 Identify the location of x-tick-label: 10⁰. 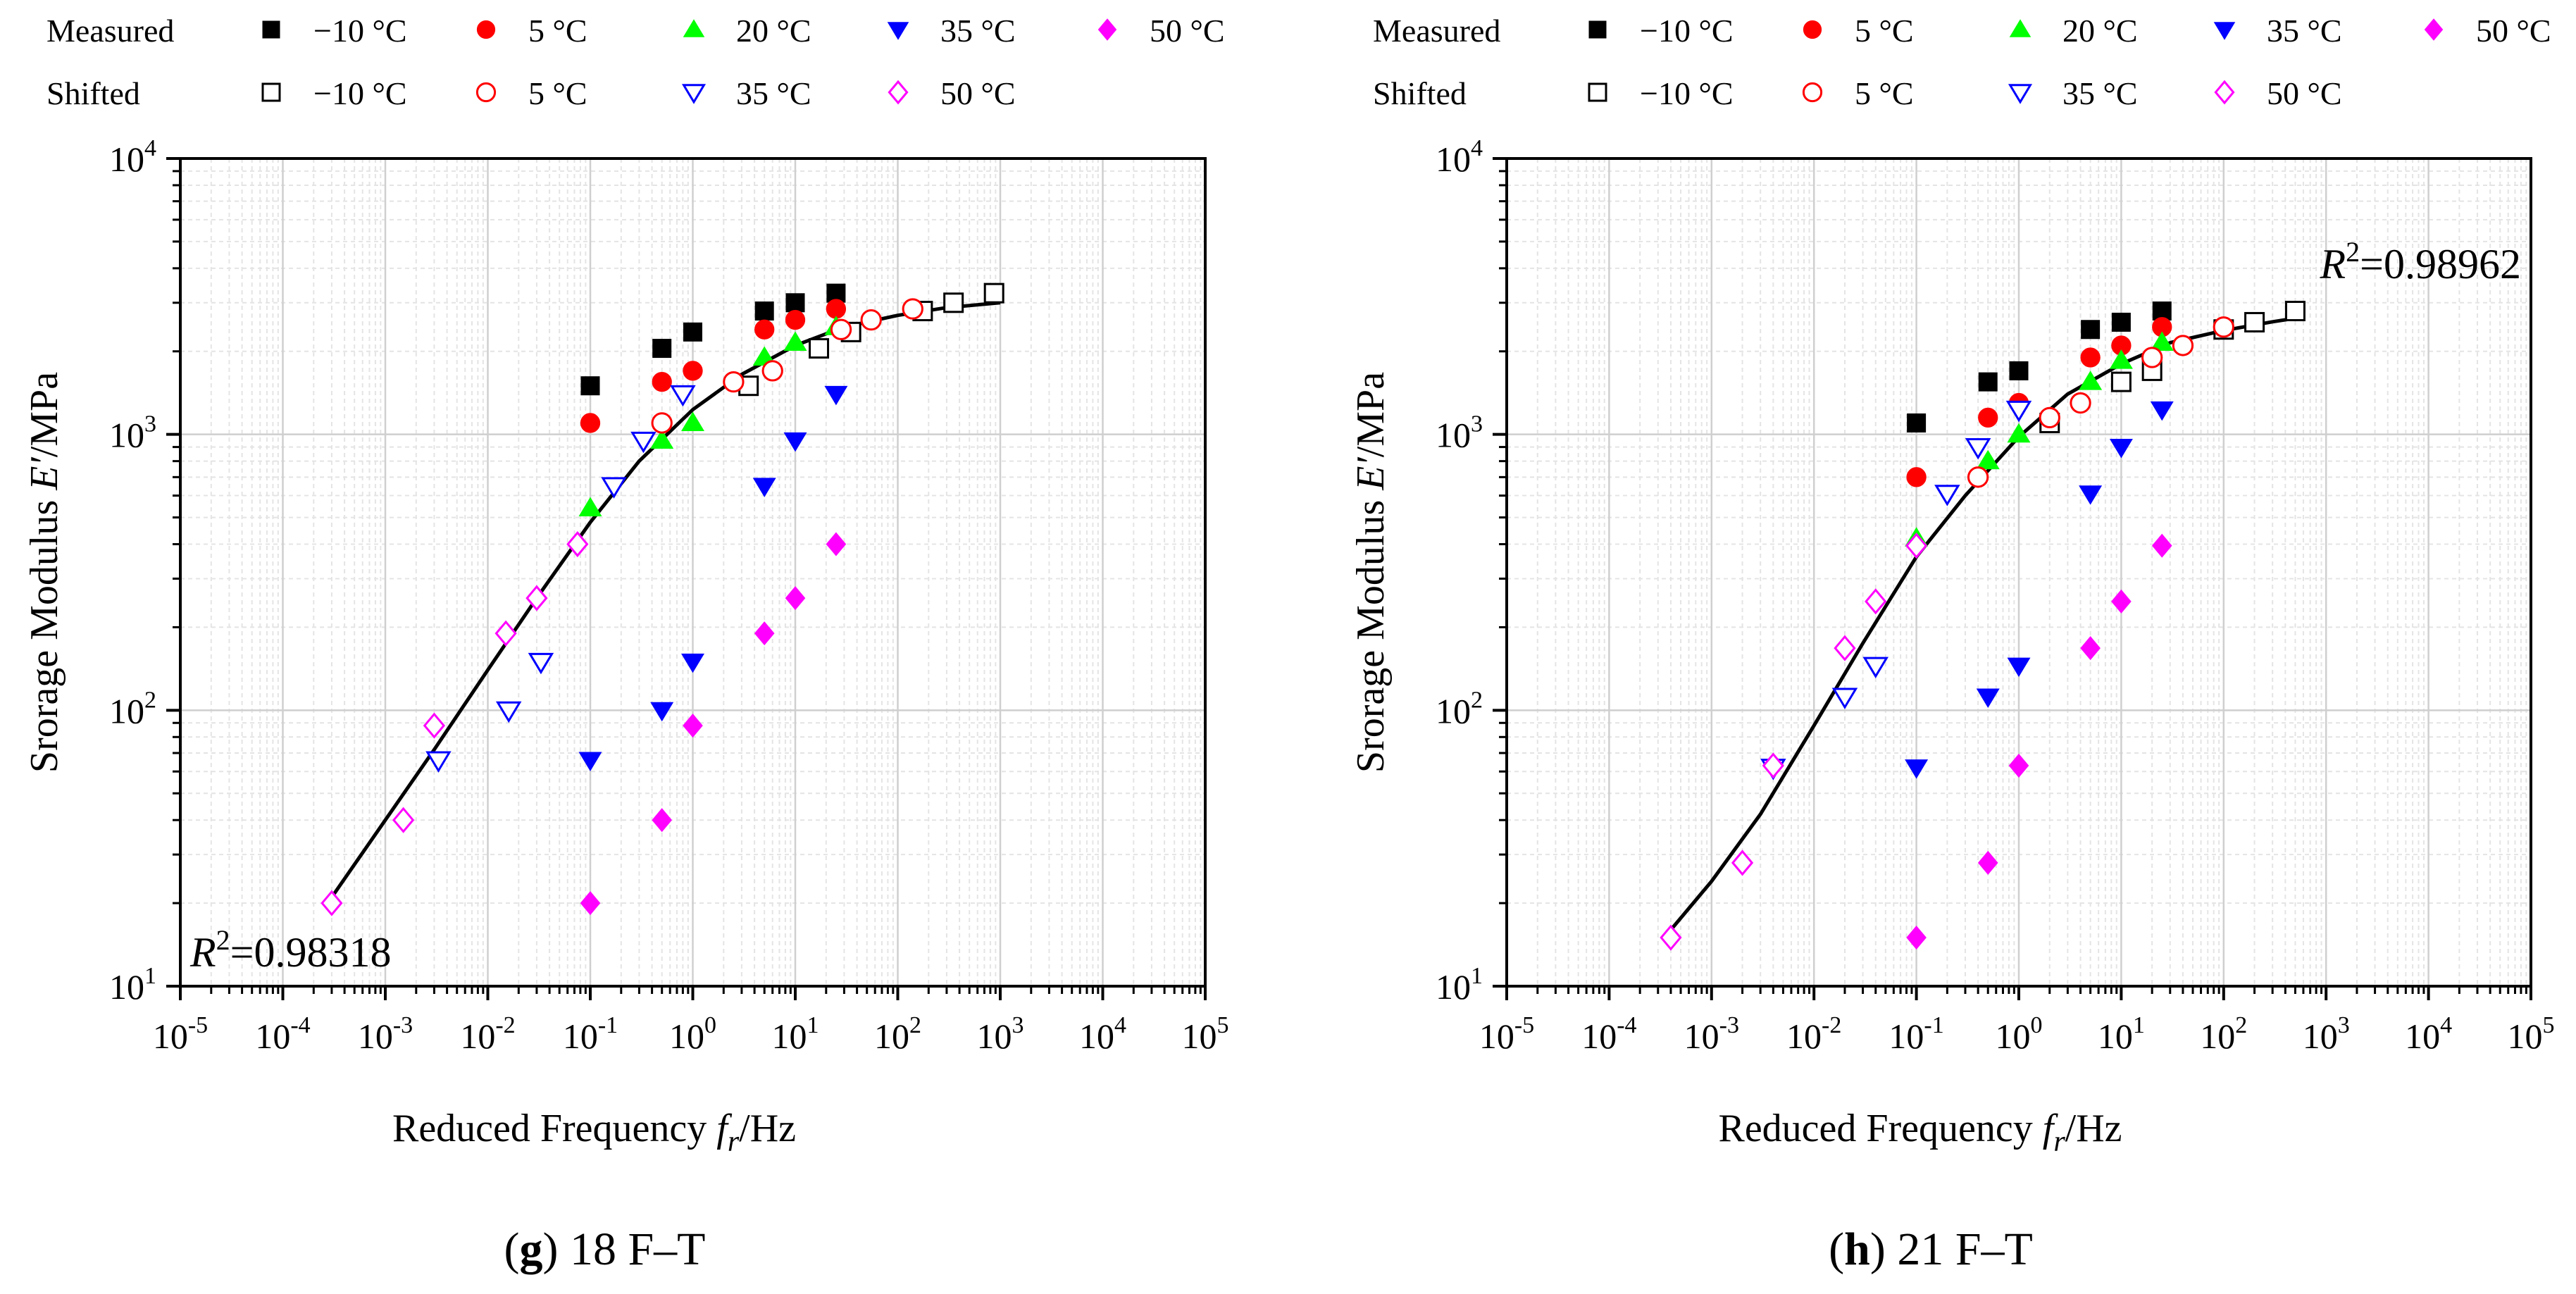
(692, 1034).